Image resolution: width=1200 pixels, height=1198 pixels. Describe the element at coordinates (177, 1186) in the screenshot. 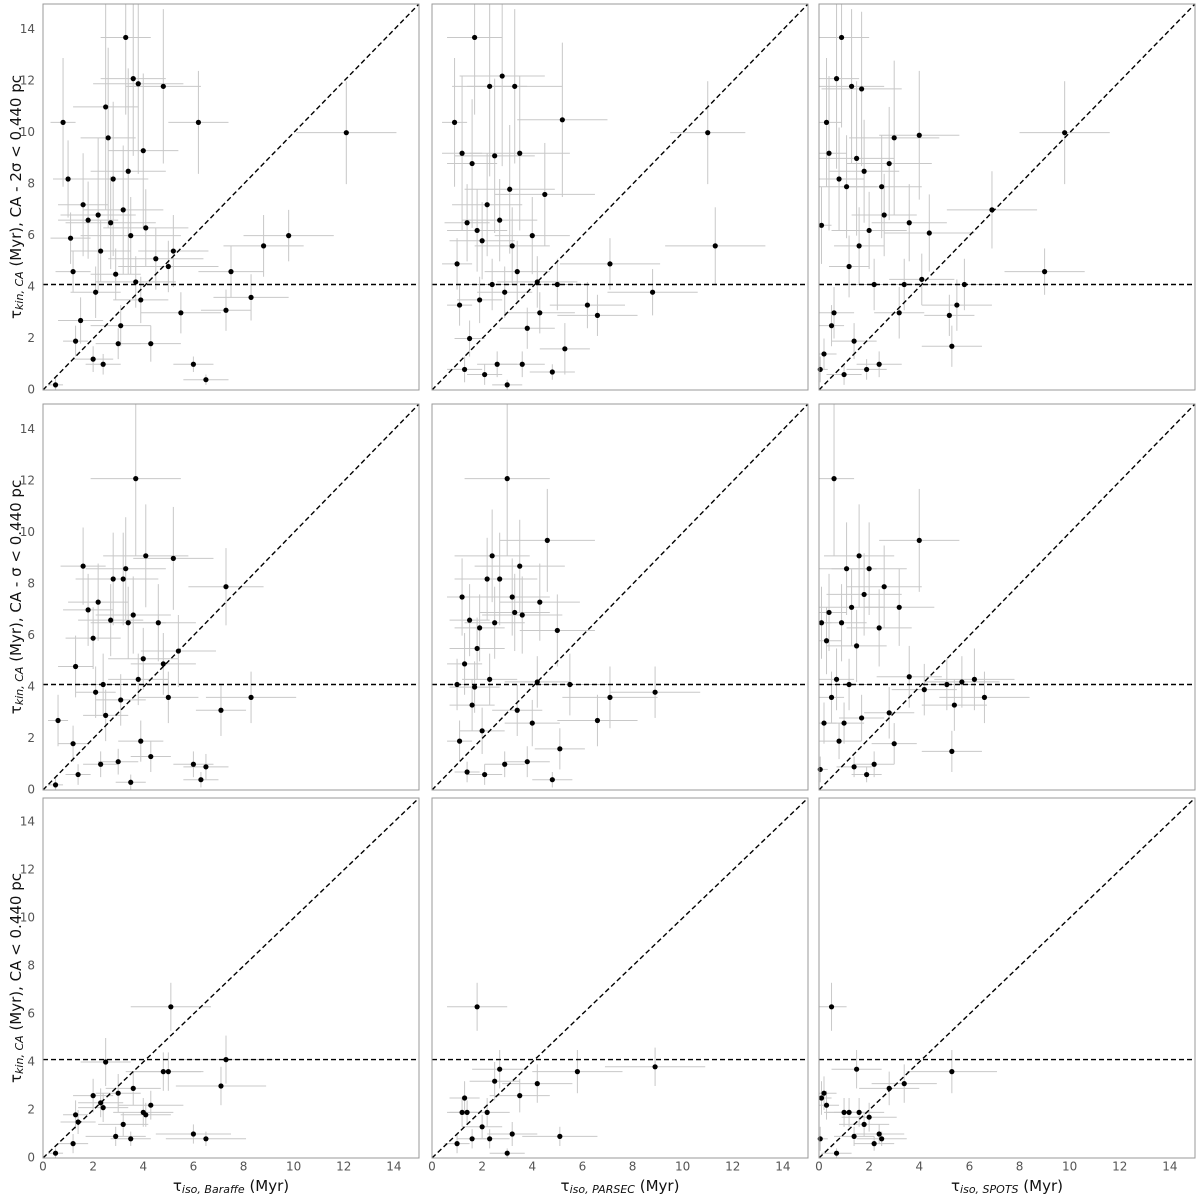

I see `label-symbol: τ` at that location.